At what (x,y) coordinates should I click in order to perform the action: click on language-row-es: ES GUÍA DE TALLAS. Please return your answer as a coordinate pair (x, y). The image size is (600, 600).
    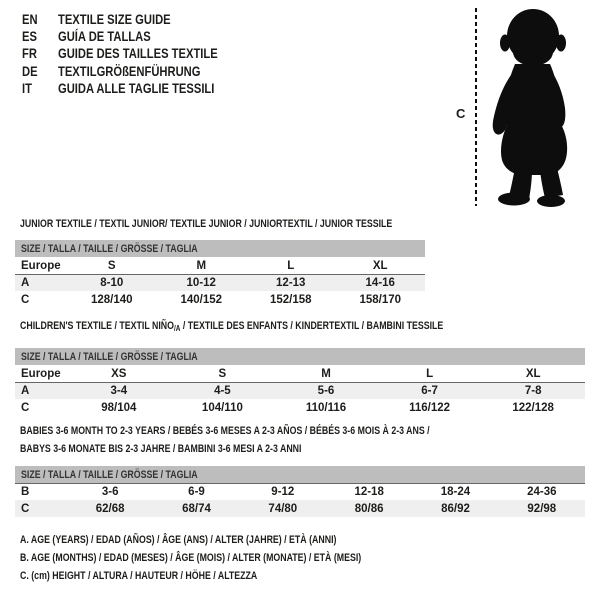
    Looking at the image, I should click on (140, 35).